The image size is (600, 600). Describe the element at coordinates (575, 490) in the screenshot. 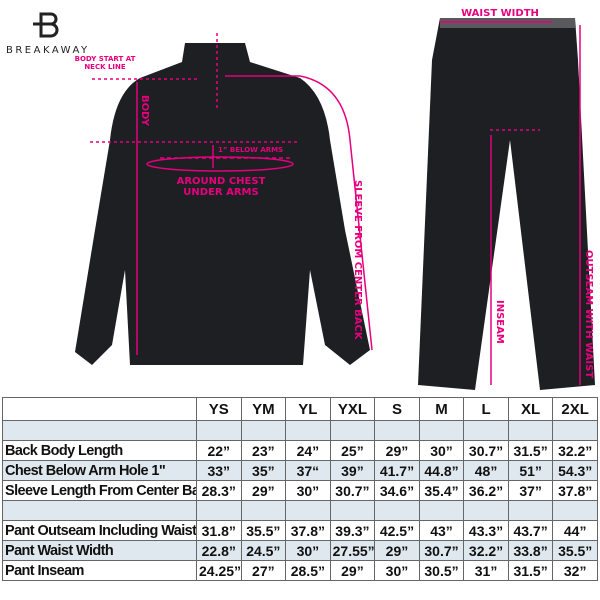

I see `measurement-cell: 37.8”` at that location.